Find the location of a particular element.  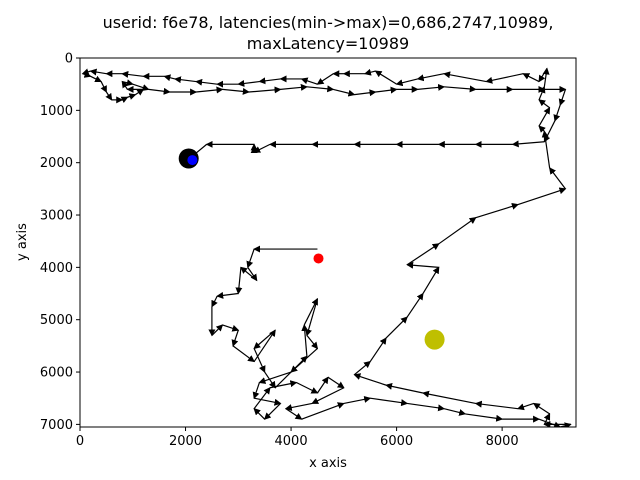

chart-title-line2: maxLatency=10989 is located at coordinates (328, 43).